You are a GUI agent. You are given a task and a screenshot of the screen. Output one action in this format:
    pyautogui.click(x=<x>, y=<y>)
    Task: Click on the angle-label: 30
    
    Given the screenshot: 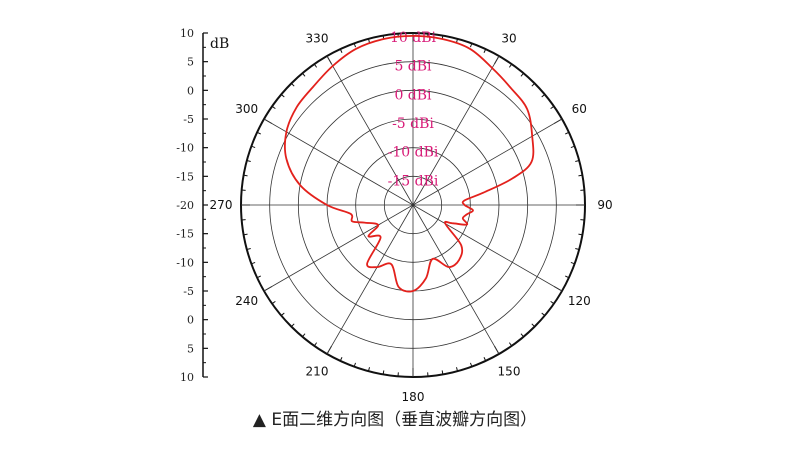 What is the action you would take?
    pyautogui.click(x=508, y=39)
    